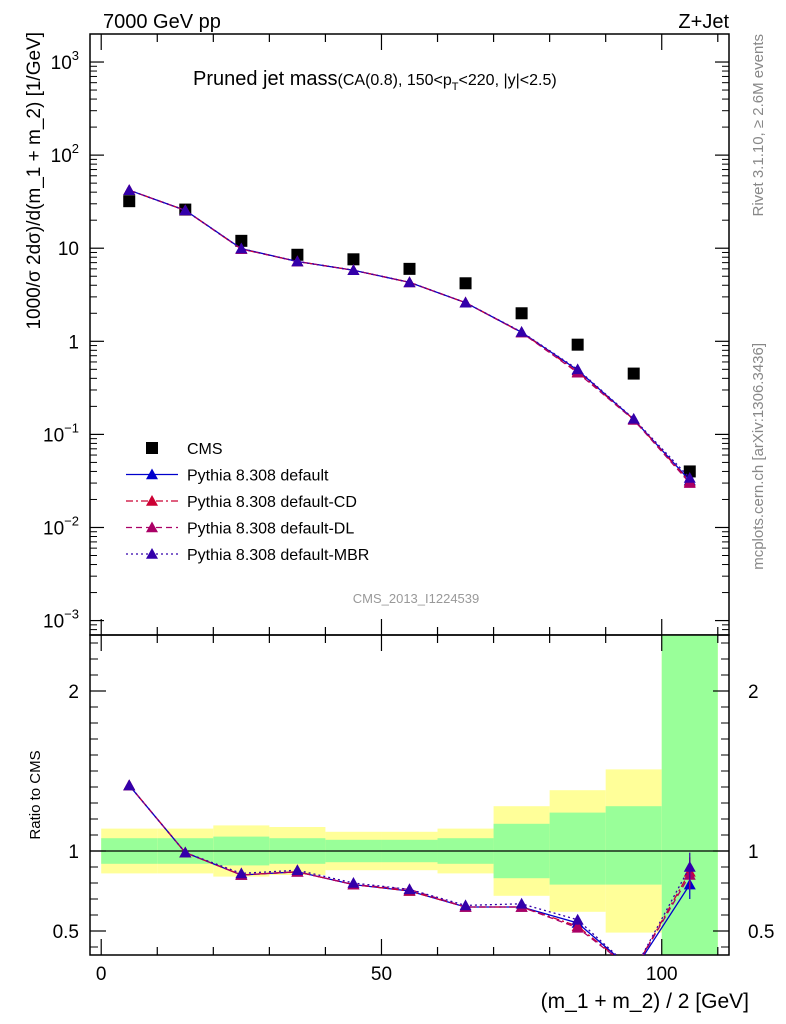  I want to click on ratio-x-tick-label: 100, so click(662, 974).